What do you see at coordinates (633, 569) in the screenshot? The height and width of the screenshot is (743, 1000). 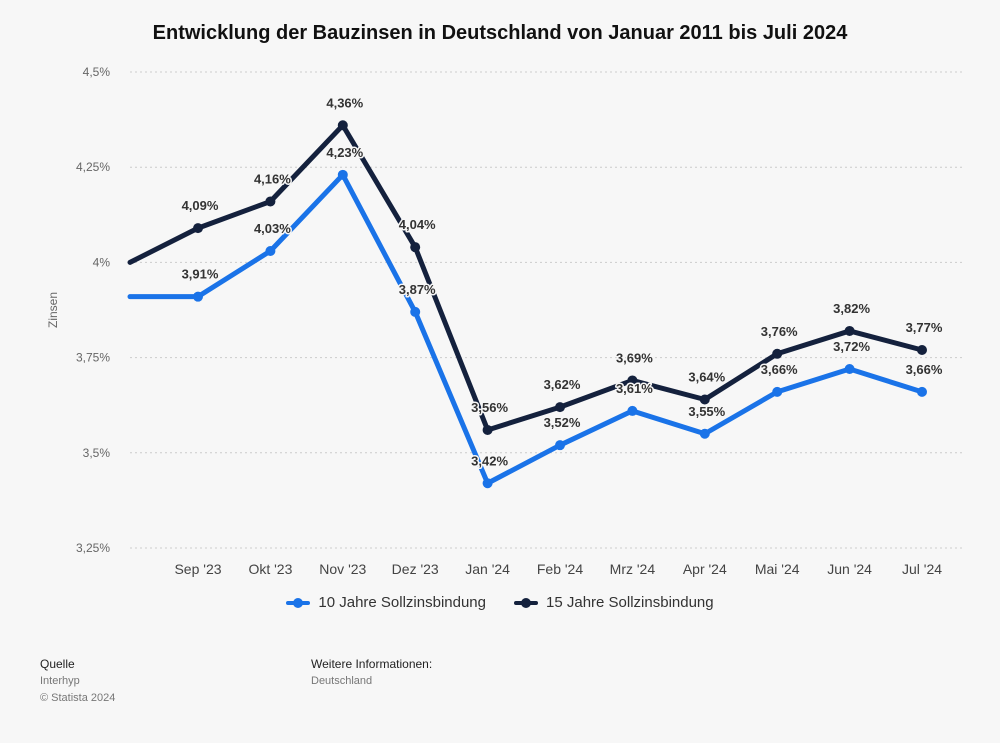 I see `x-tick-label: Mrz '24` at bounding box center [633, 569].